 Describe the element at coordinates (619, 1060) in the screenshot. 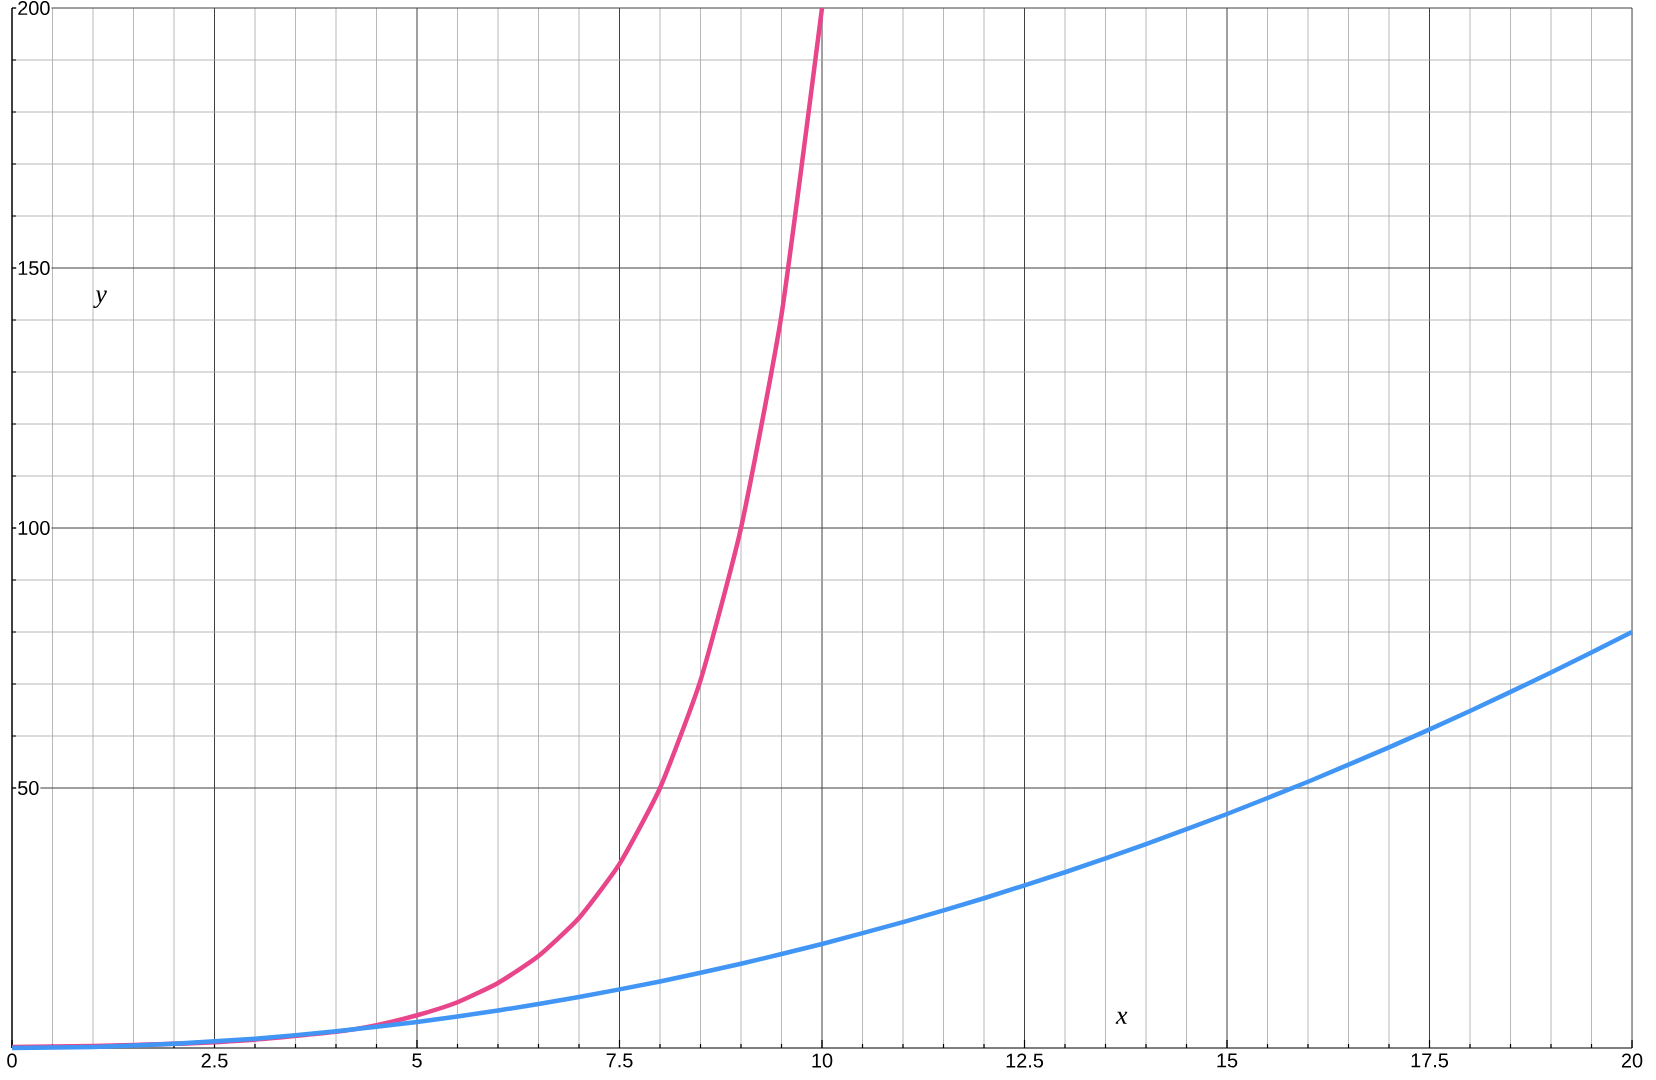

I see `x-tick-label: 7.5` at that location.